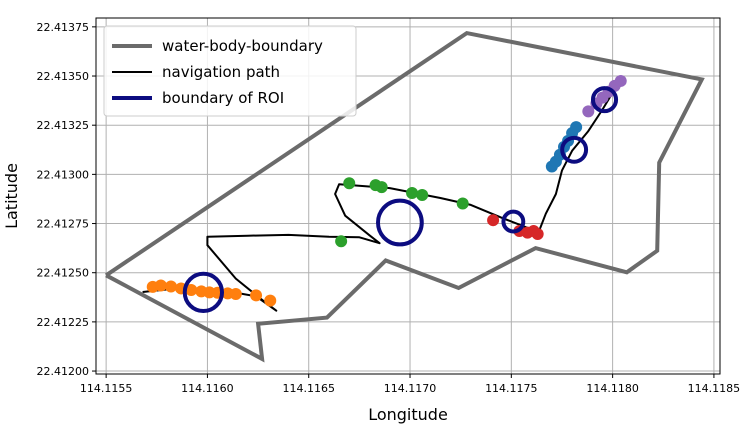 Image resolution: width=748 pixels, height=434 pixels. I want to click on y-axis-label: Latitude, so click(11, 196).